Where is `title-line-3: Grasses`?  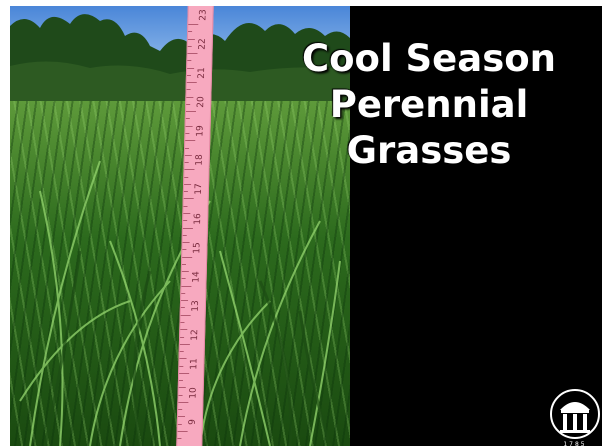 title-line-3: Grasses is located at coordinates (429, 150).